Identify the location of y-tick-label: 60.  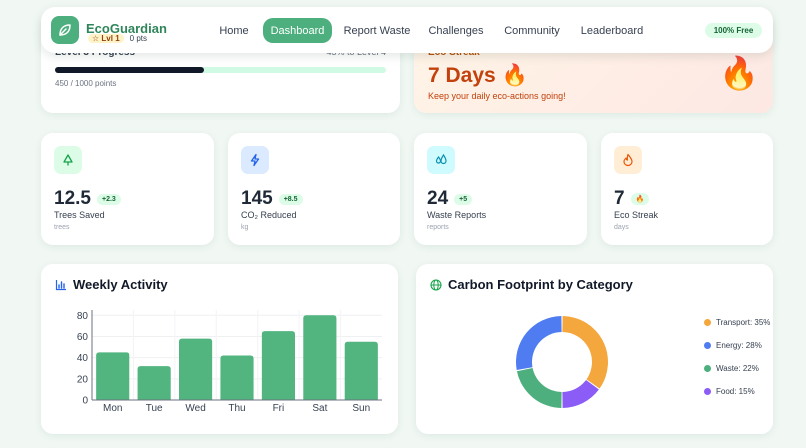
(83, 337).